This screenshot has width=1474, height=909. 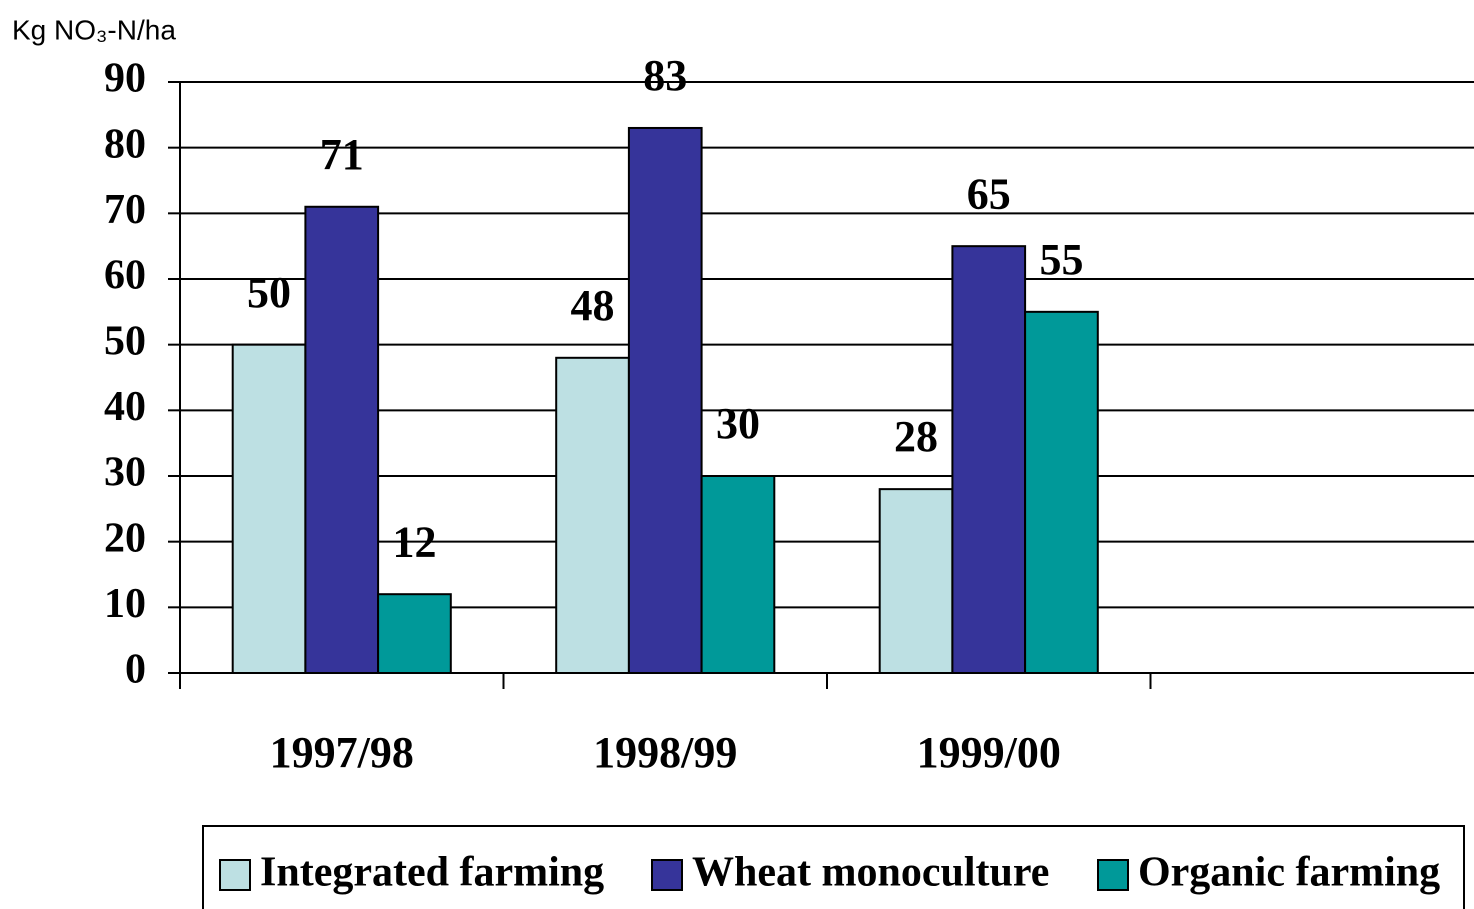 What do you see at coordinates (125, 407) in the screenshot?
I see `y-tick-label: 40` at bounding box center [125, 407].